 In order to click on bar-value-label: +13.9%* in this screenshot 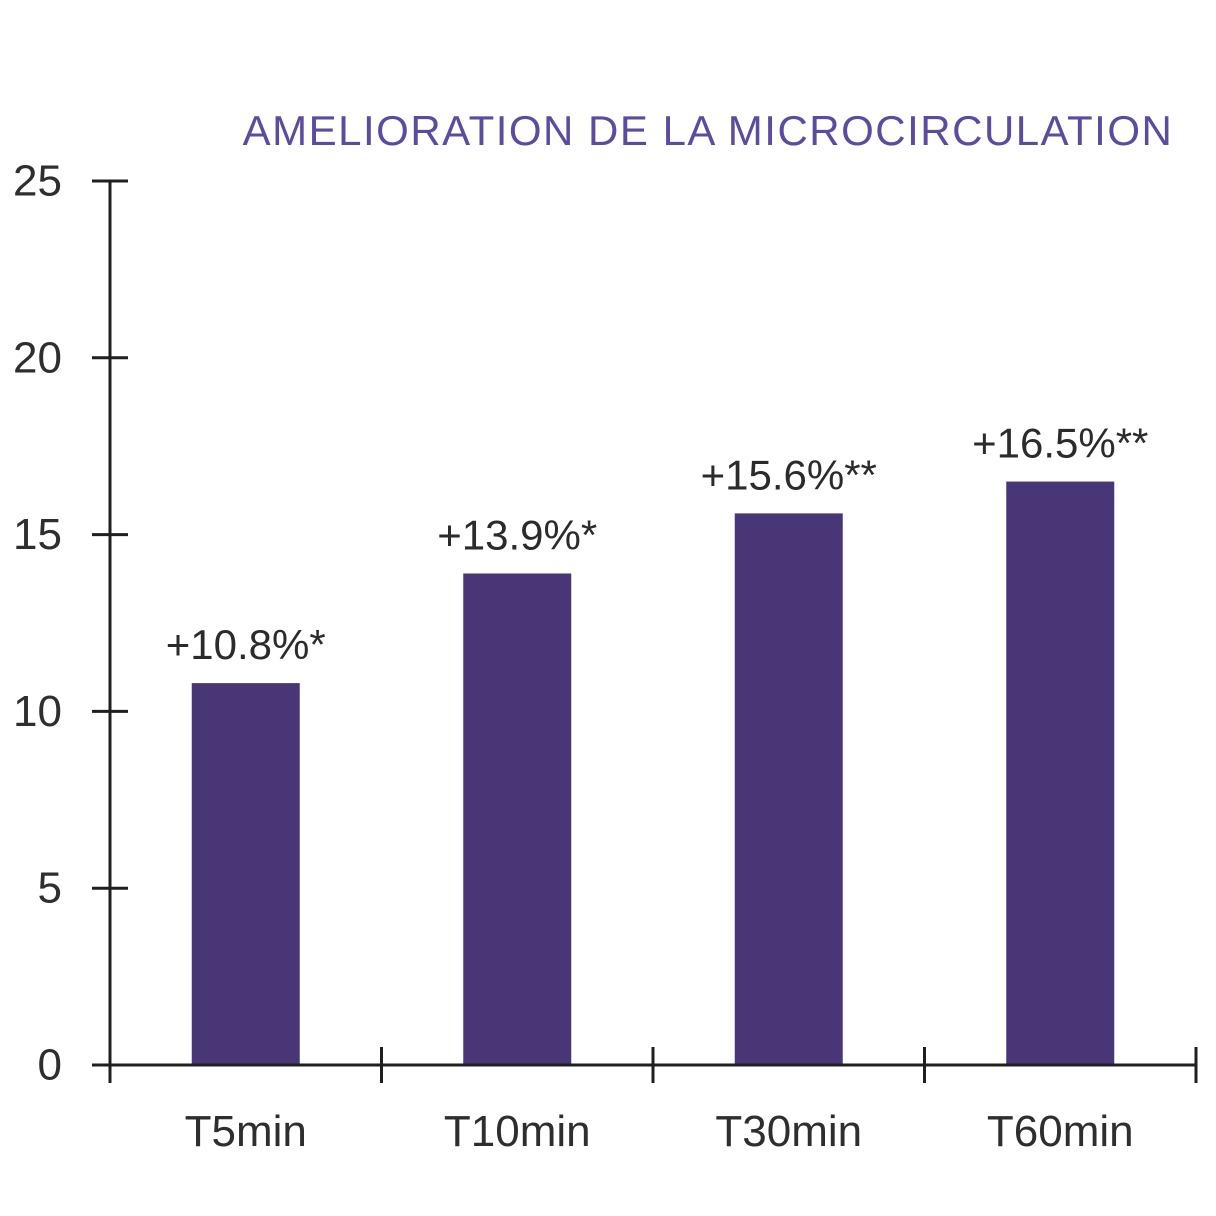, I will do `click(517, 534)`.